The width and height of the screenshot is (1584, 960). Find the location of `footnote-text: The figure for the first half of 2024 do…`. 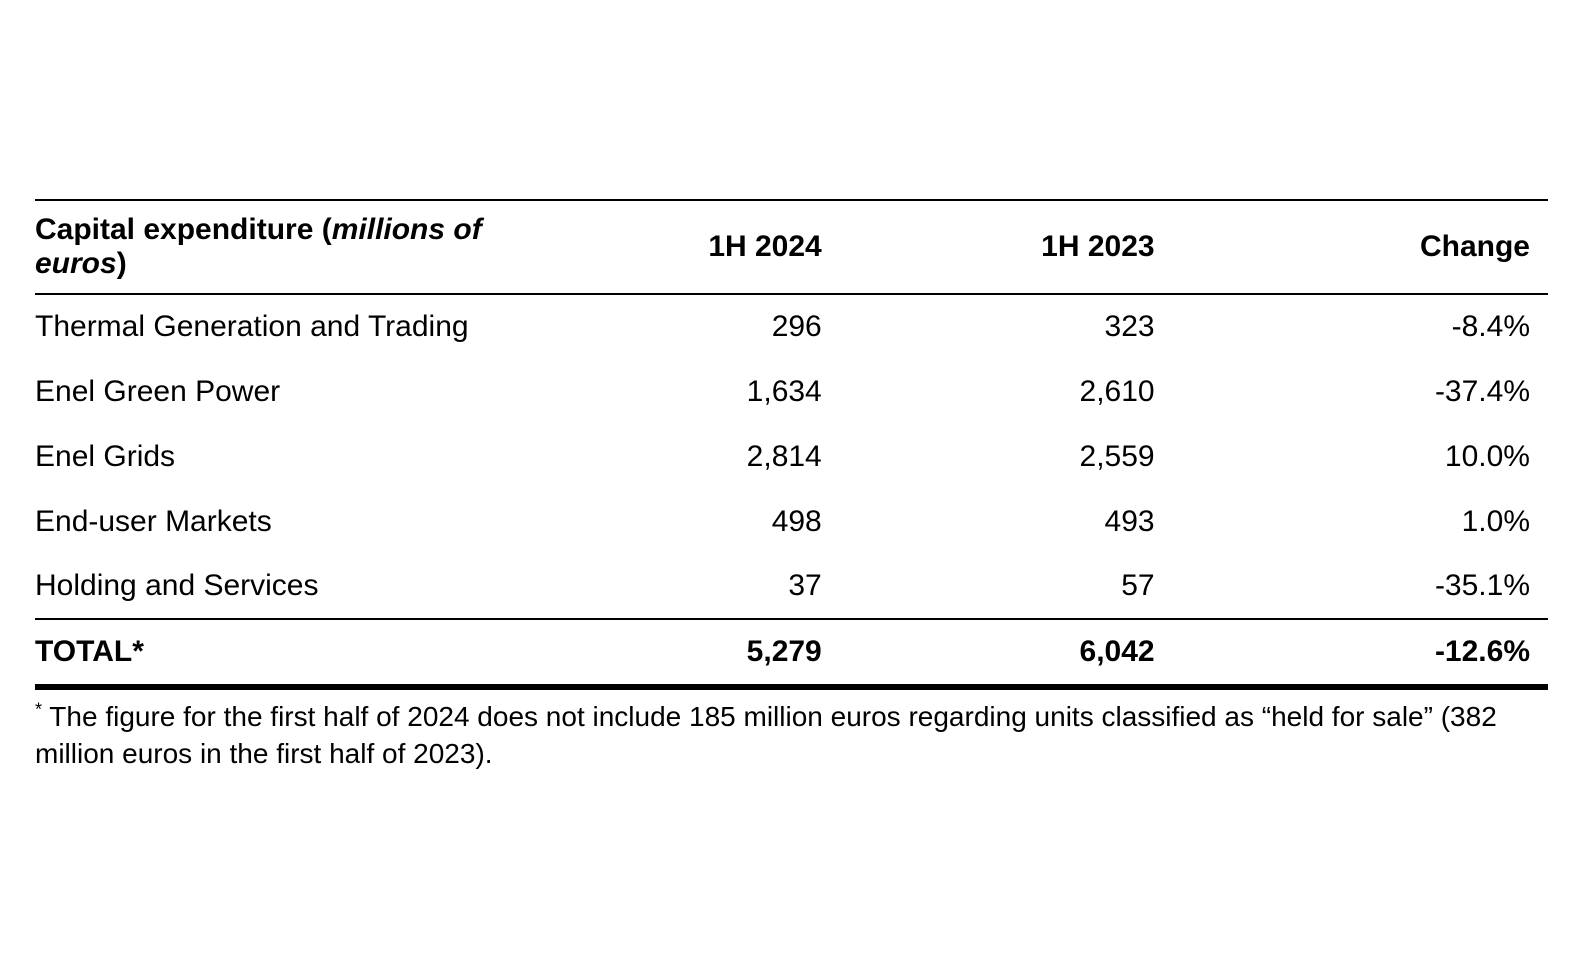

footnote-text: The figure for the first half of 2024 do… is located at coordinates (766, 735).